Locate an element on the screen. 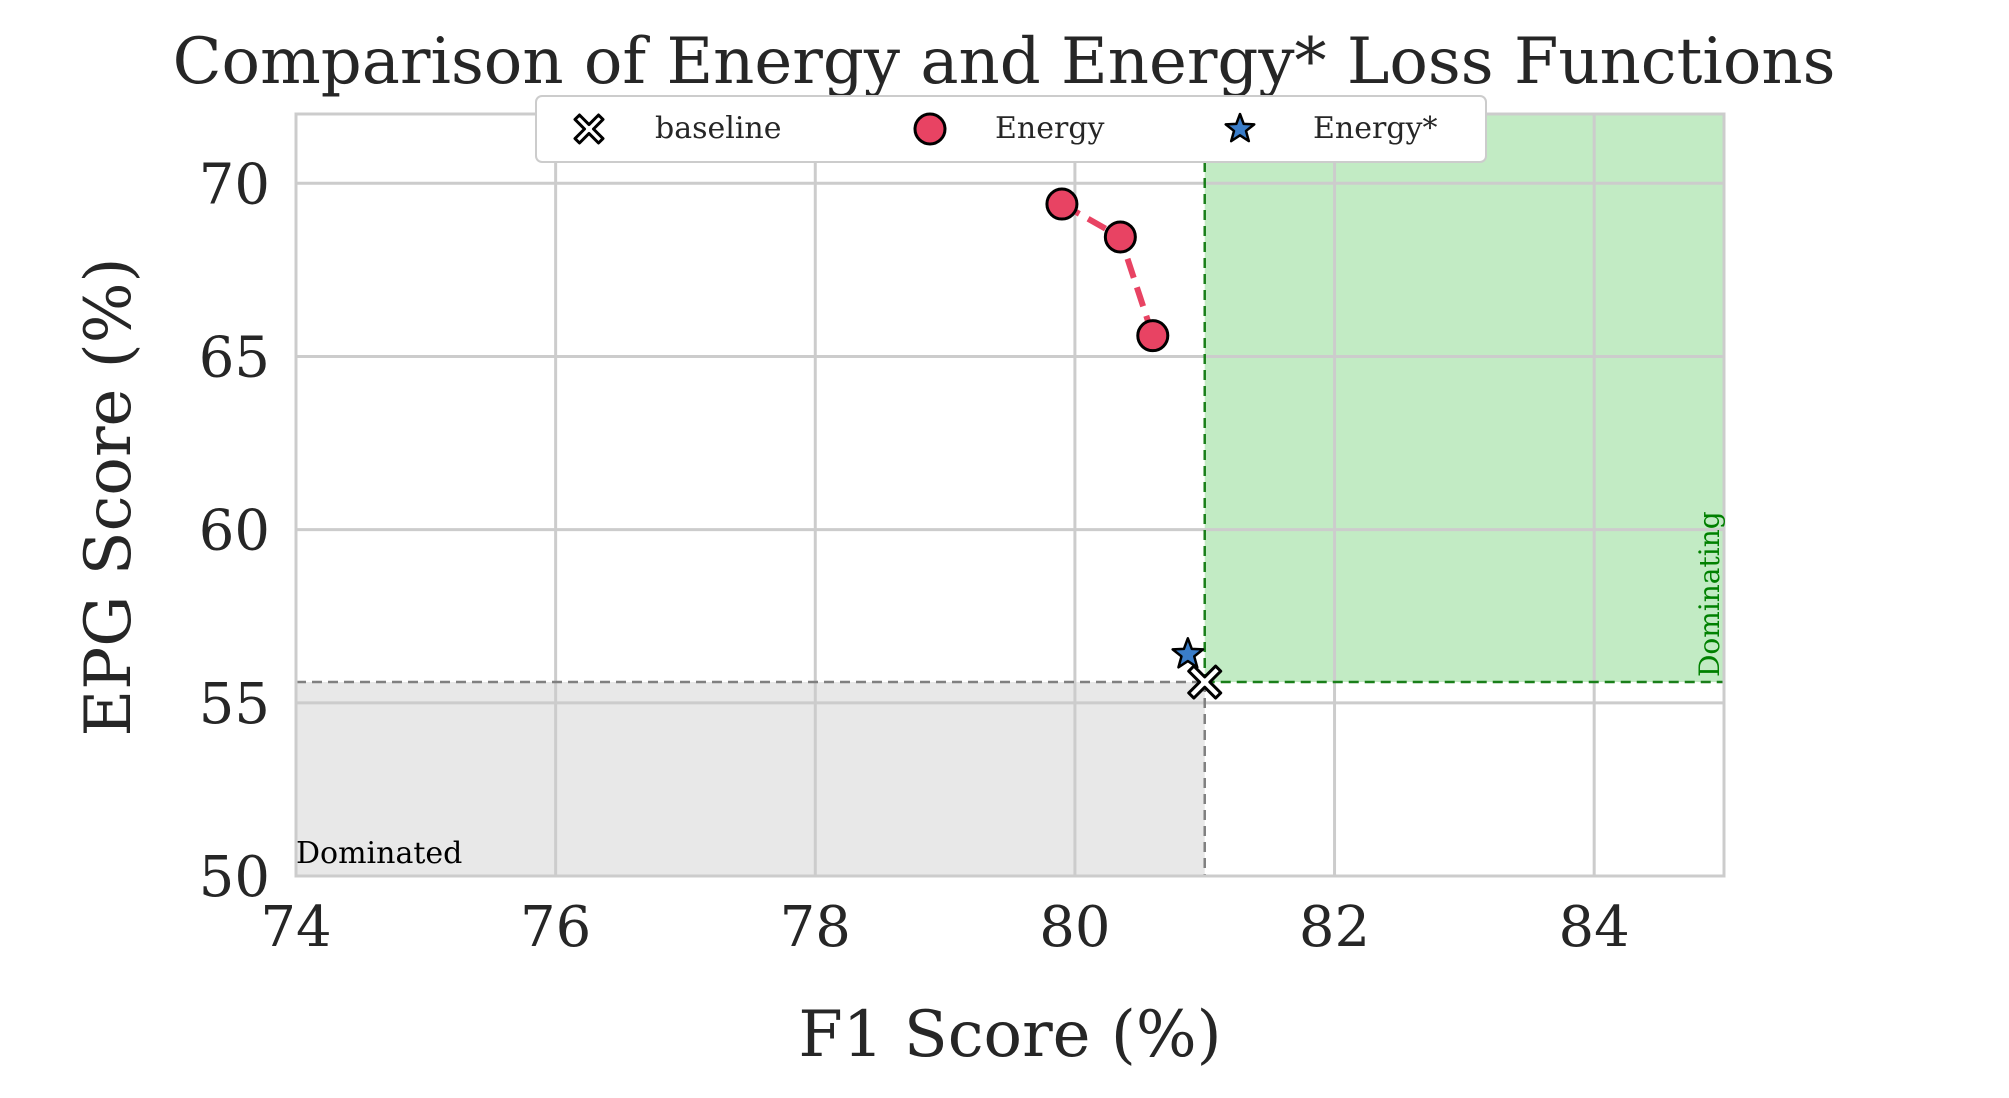  legend-energy-star-icon is located at coordinates (1240, 127).